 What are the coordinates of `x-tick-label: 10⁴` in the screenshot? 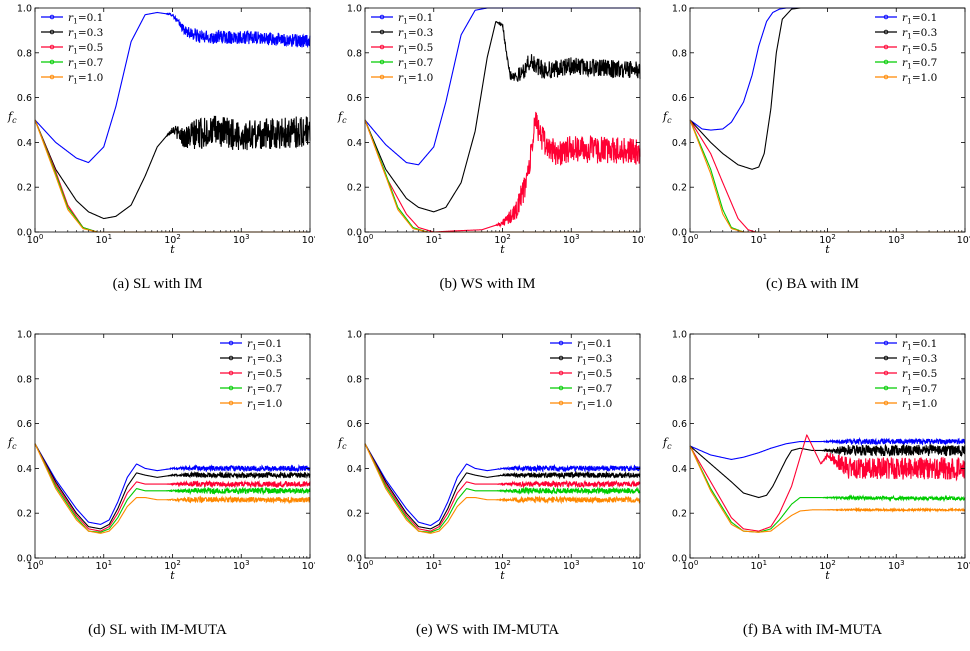 It's located at (308, 565).